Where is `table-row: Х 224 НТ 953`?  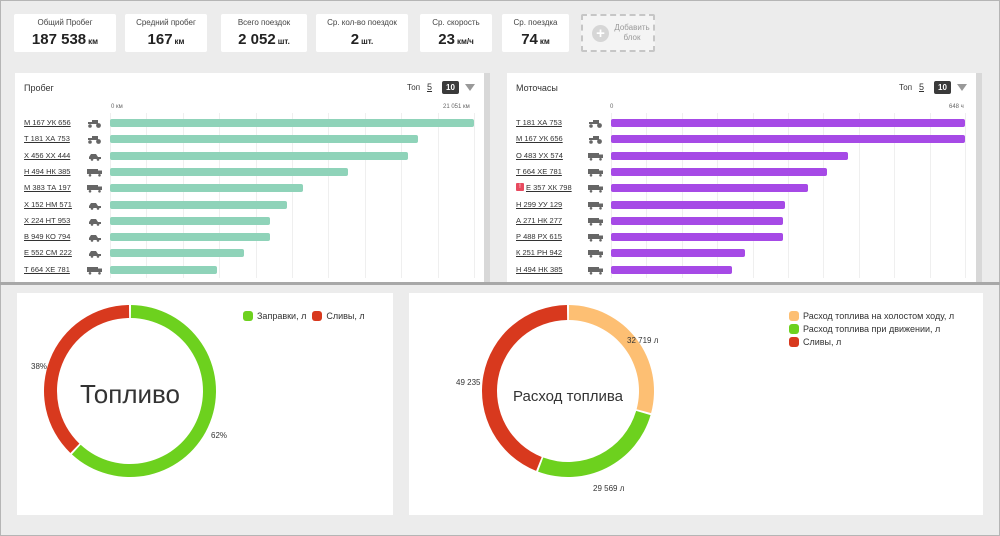 table-row: Х 224 НТ 953 is located at coordinates (254, 221).